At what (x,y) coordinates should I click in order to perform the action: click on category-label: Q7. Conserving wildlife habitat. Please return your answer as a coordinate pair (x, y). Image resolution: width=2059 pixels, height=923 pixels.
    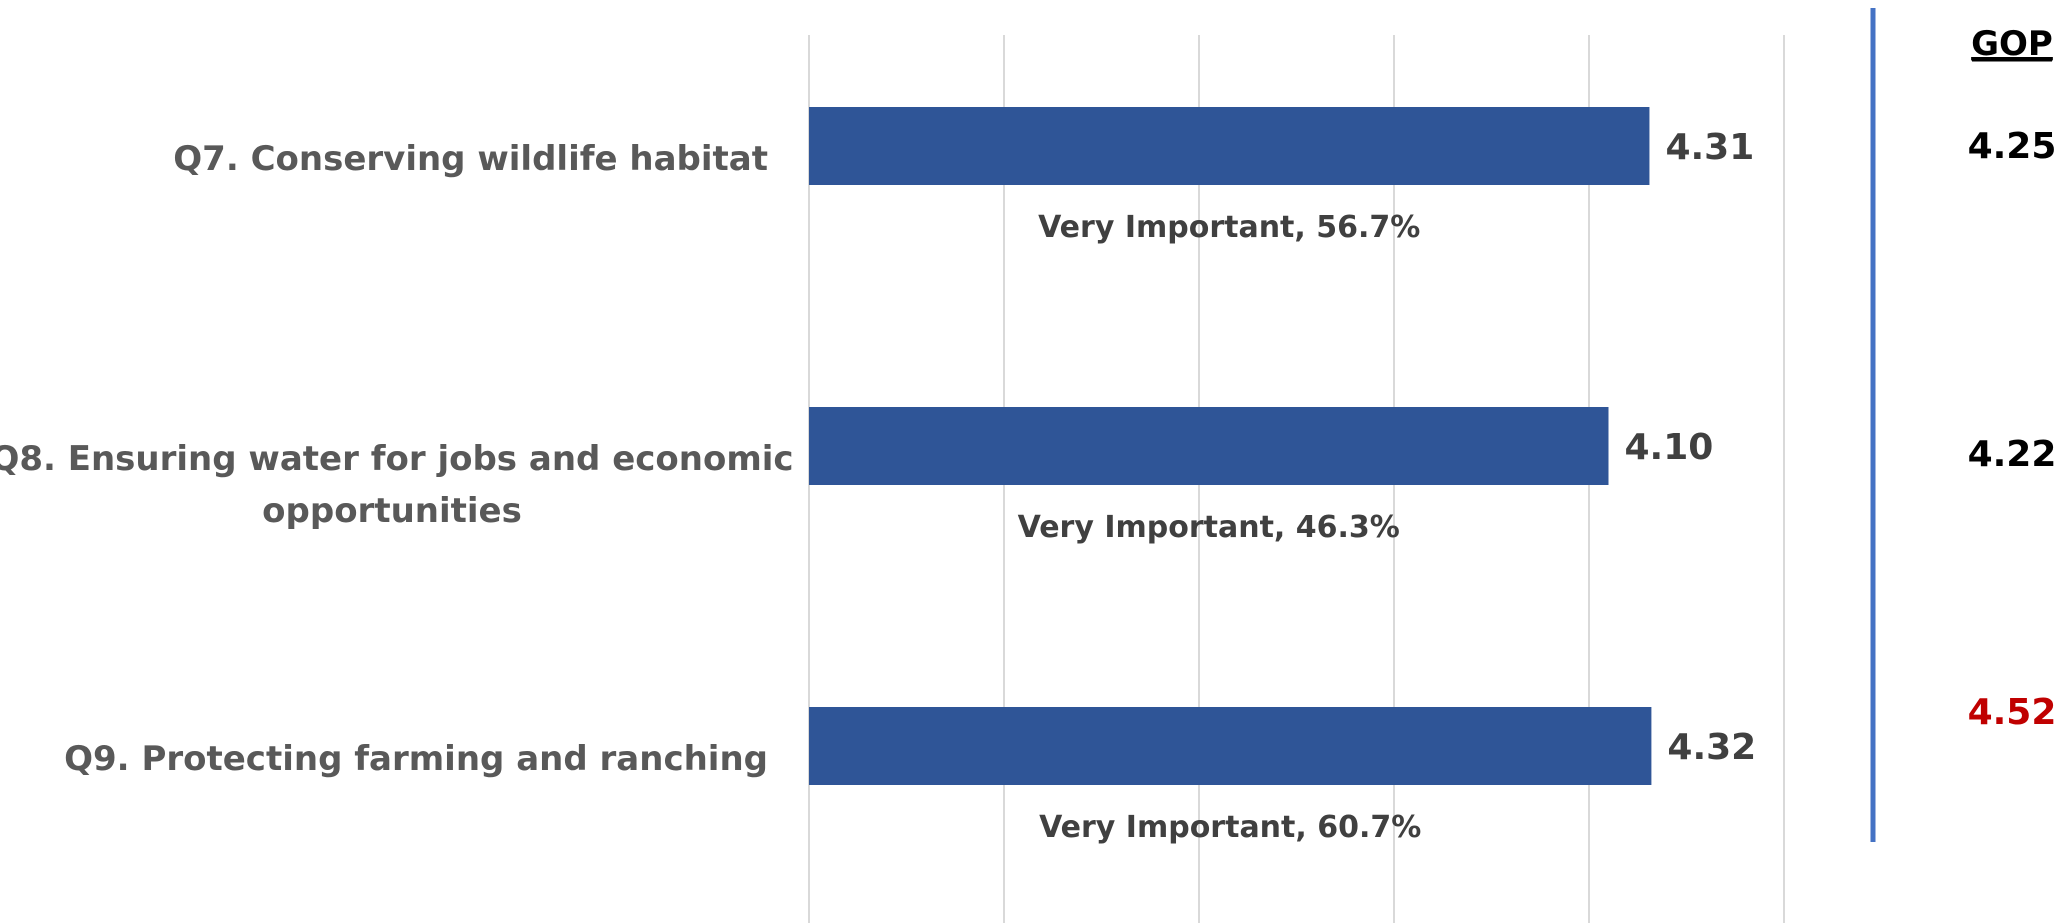
    Looking at the image, I should click on (470, 159).